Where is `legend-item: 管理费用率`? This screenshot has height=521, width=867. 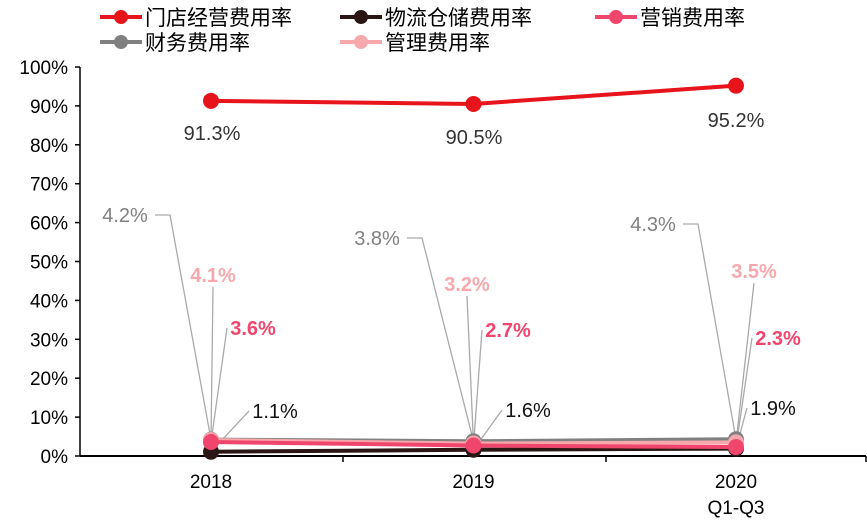 legend-item: 管理费用率 is located at coordinates (415, 43).